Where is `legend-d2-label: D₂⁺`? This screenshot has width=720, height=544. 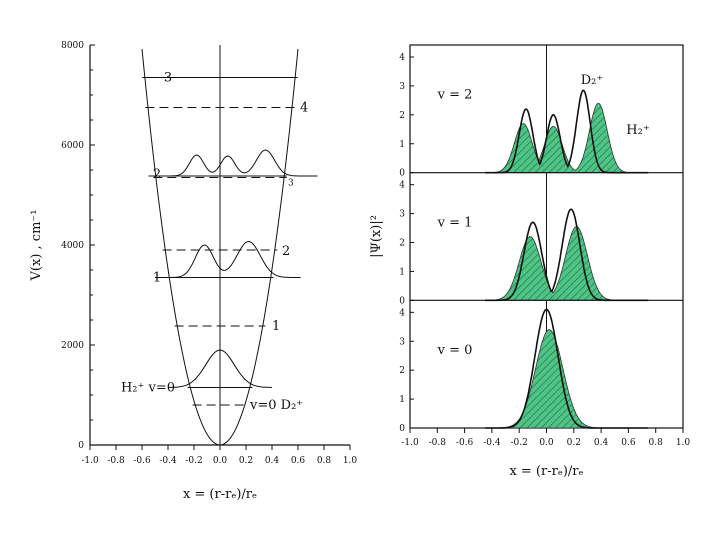
legend-d2-label: D₂⁺ is located at coordinates (592, 80).